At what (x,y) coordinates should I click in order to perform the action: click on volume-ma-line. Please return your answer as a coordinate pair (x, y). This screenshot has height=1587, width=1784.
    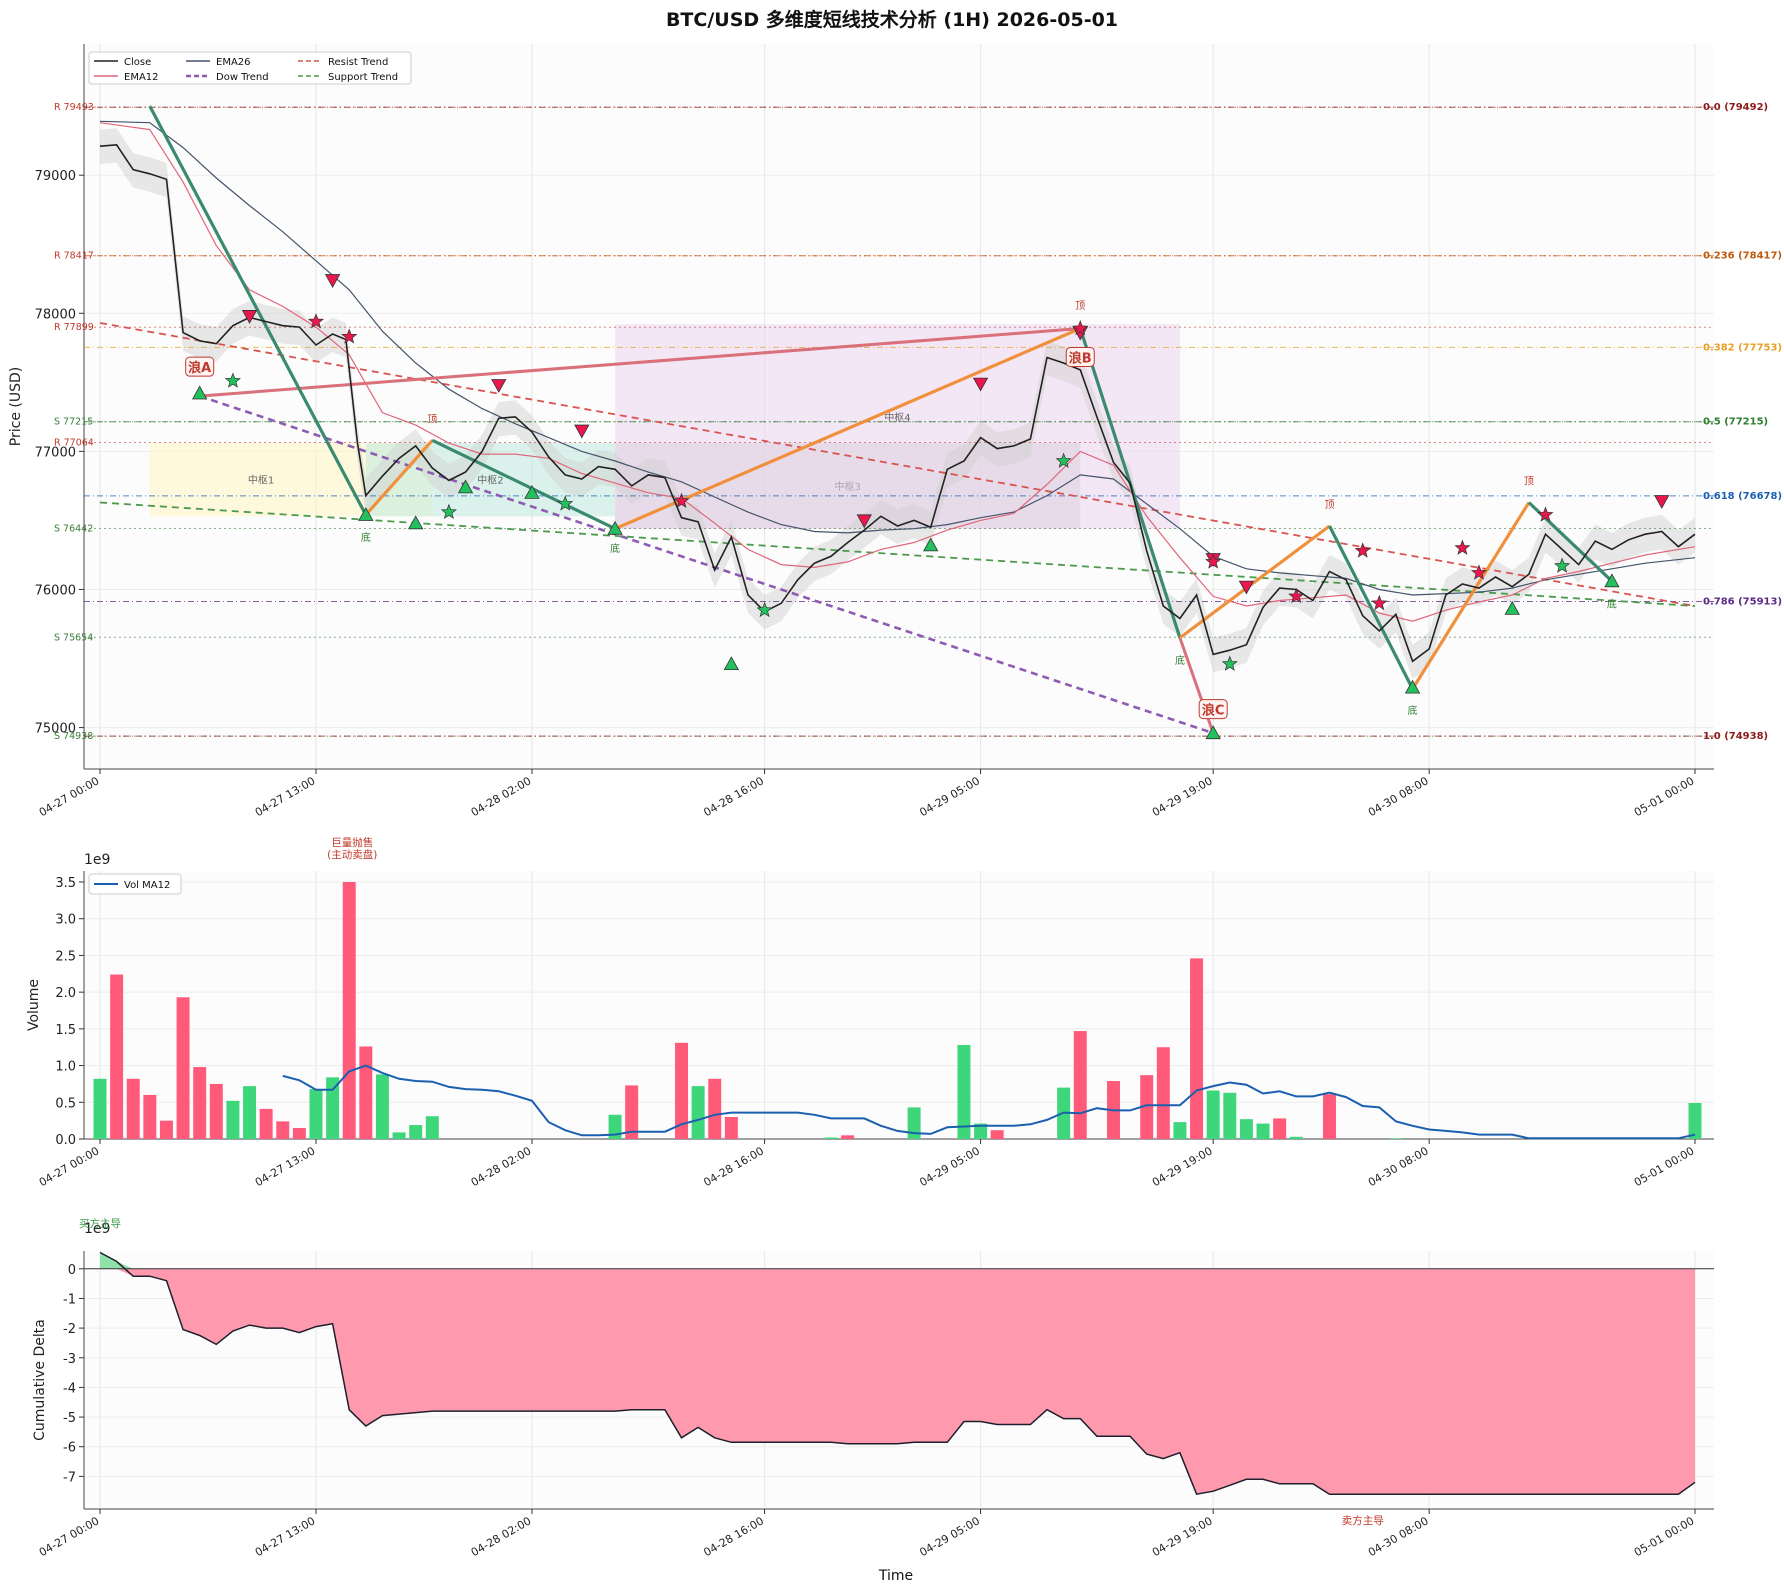
    Looking at the image, I should click on (989, 1102).